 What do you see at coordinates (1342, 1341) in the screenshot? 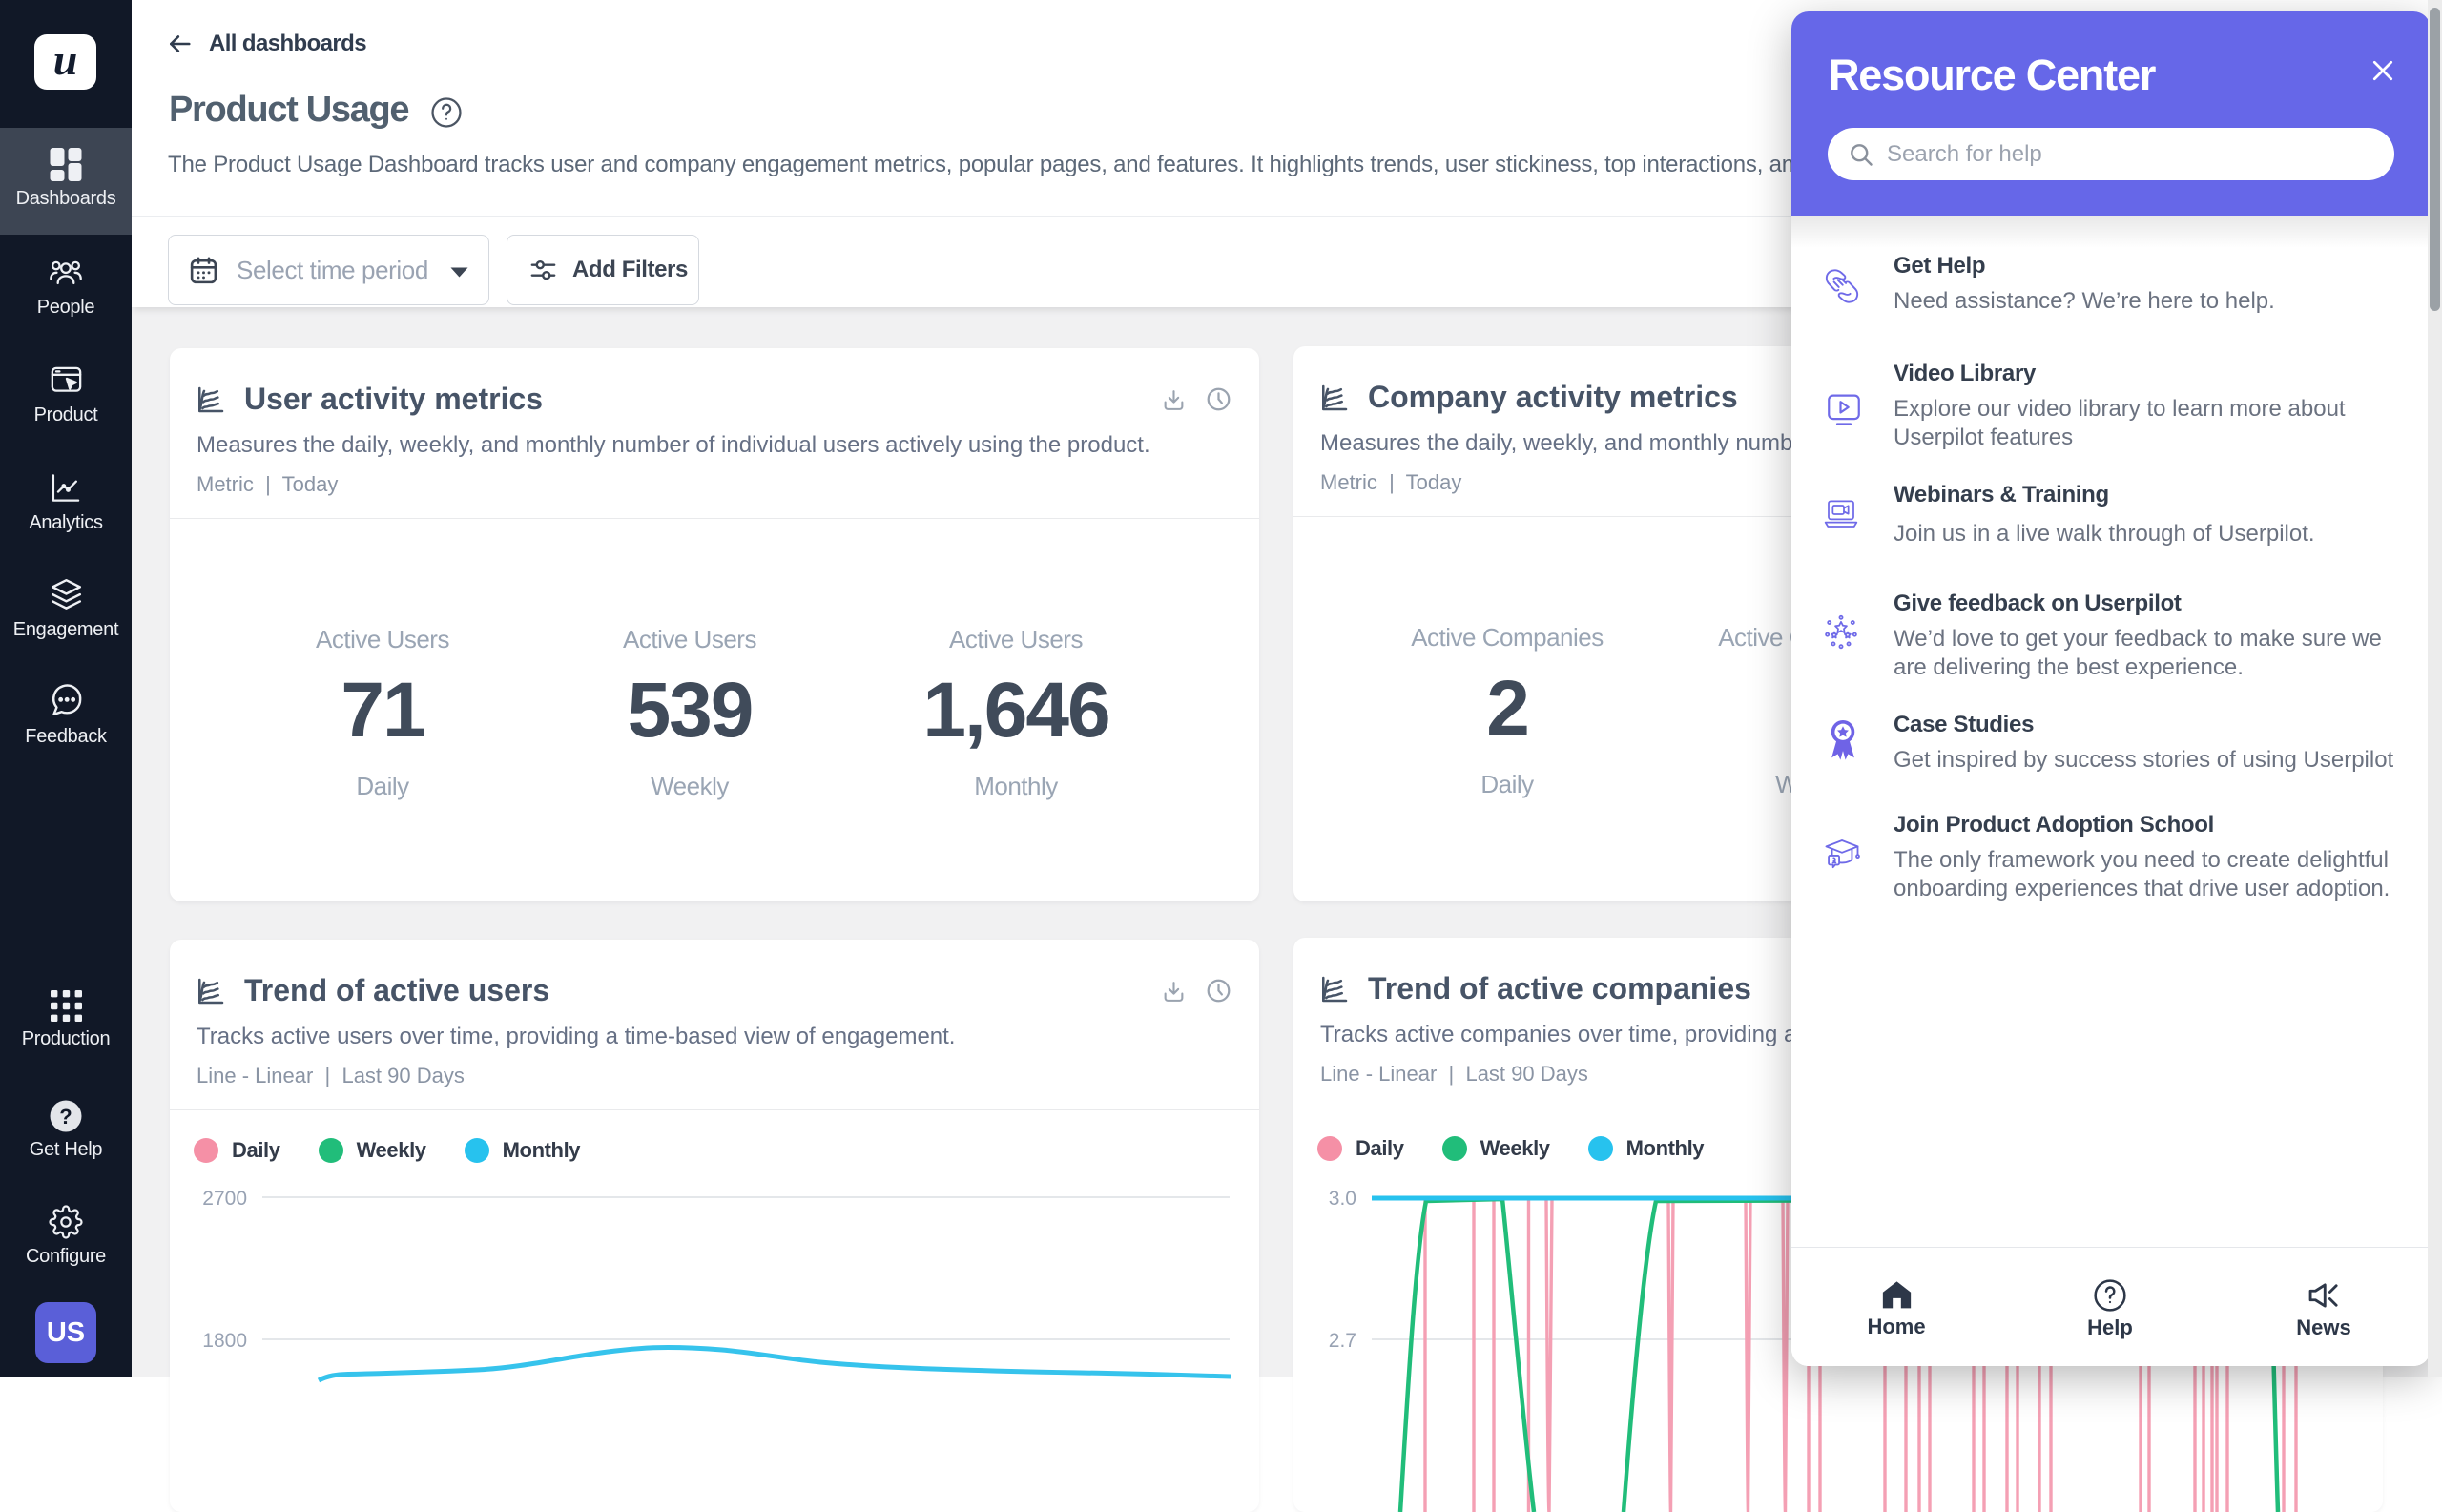
I see `svg-text: 2.7` at bounding box center [1342, 1341].